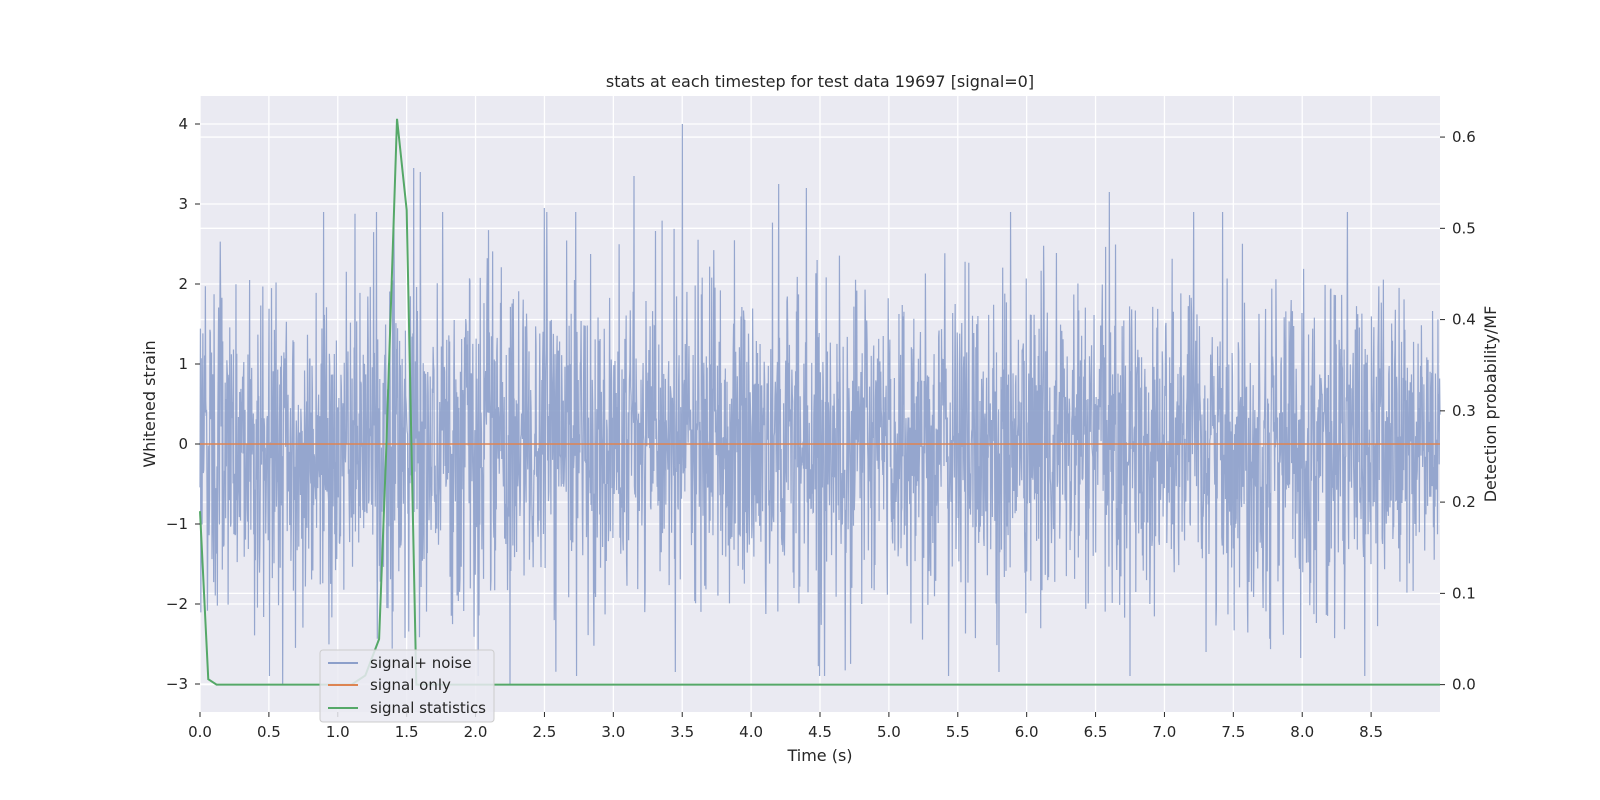  What do you see at coordinates (958, 732) in the screenshot?
I see `x-tick-label: 5.5` at bounding box center [958, 732].